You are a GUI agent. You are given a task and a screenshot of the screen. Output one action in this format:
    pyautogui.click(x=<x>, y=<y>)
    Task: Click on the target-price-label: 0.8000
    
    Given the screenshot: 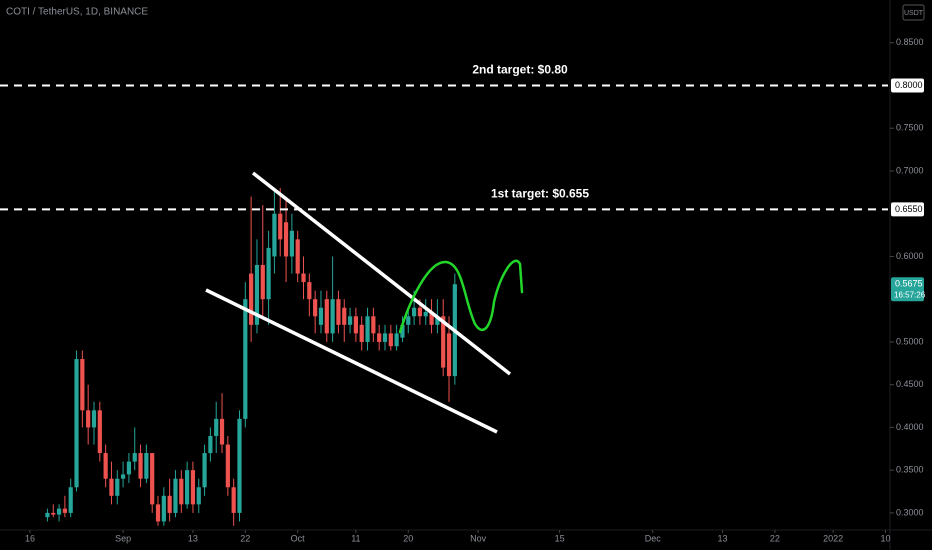 What is the action you would take?
    pyautogui.click(x=909, y=85)
    